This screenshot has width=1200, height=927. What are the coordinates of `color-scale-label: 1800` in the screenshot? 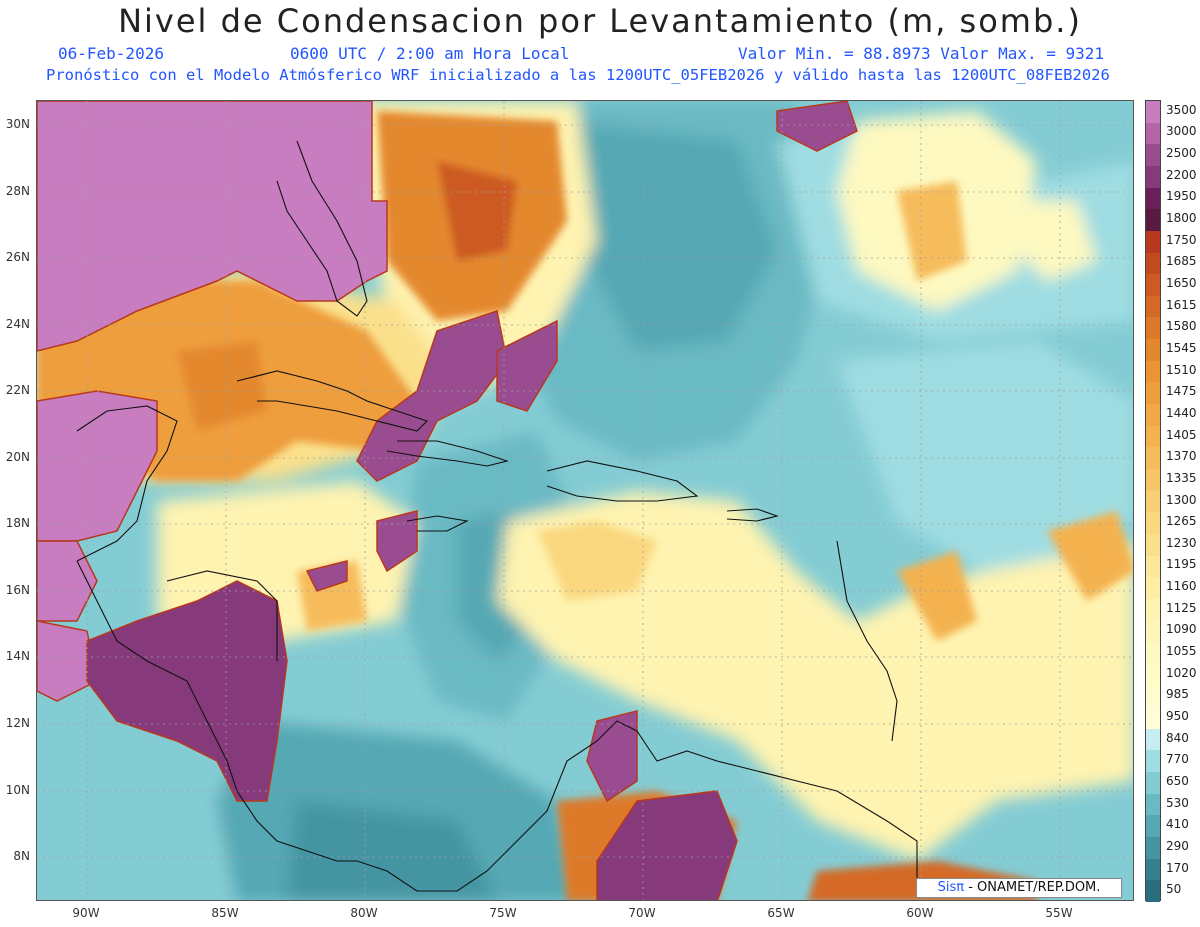 It's located at (1181, 218).